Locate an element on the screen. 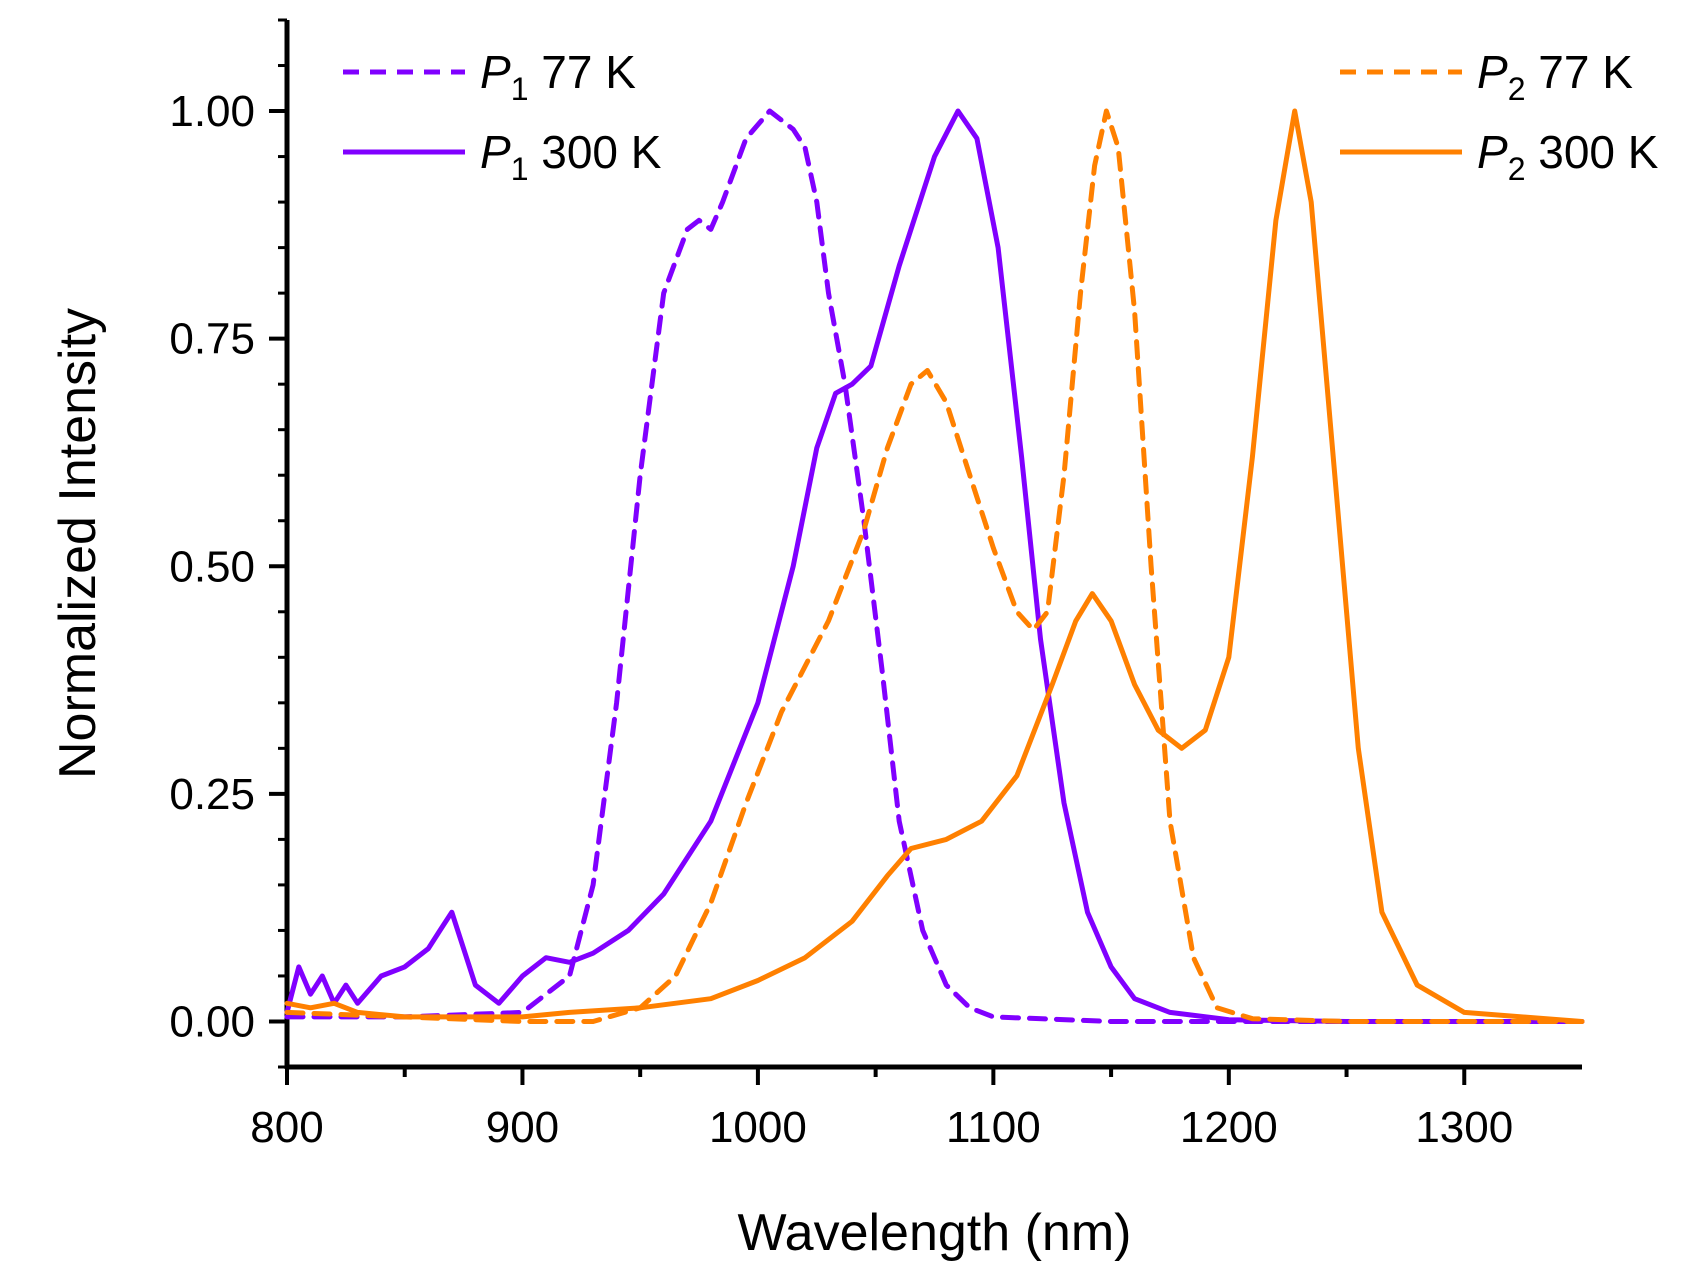 This screenshot has height=1288, width=1706. x-tick-label: 1300 is located at coordinates (1464, 1127).